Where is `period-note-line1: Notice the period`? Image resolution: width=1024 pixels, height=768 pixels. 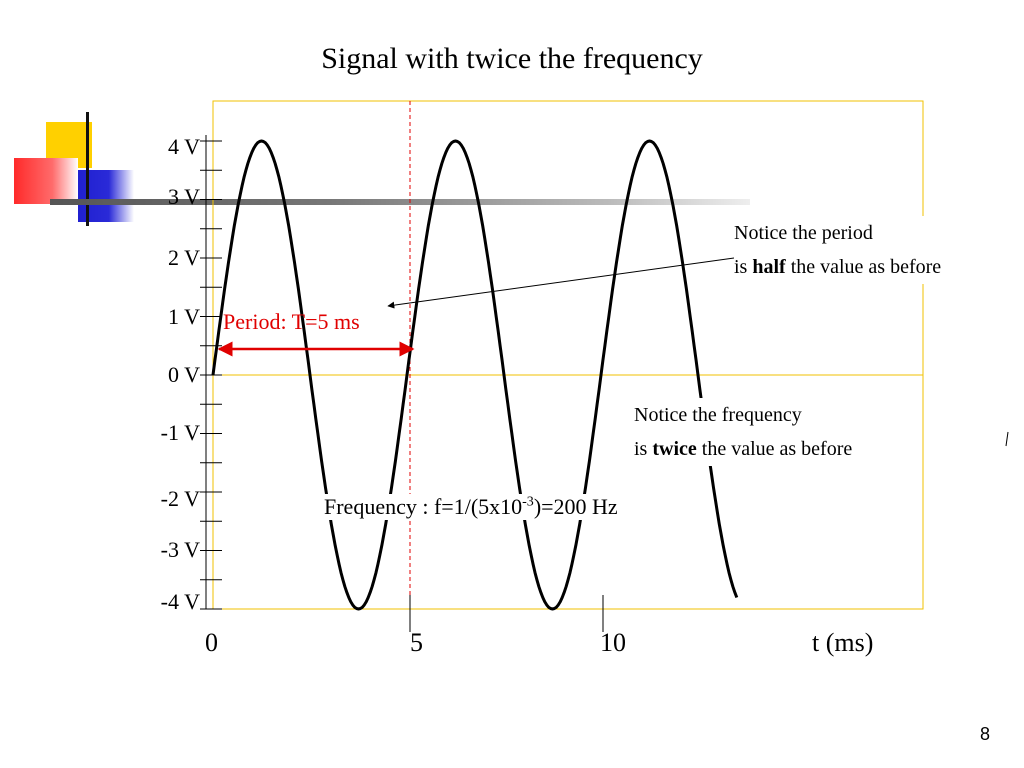 period-note-line1: Notice the period is located at coordinates (803, 233).